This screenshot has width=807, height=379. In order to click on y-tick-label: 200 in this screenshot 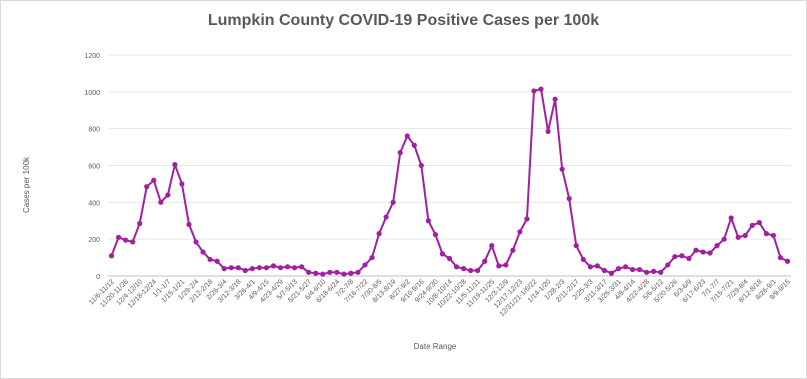, I will do `click(94, 240)`.